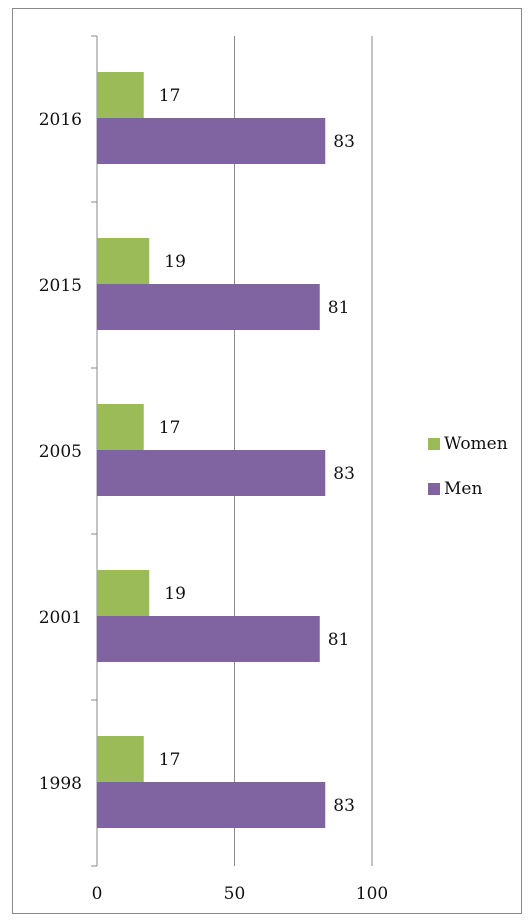  What do you see at coordinates (468, 466) in the screenshot?
I see `legend: Women Men` at bounding box center [468, 466].